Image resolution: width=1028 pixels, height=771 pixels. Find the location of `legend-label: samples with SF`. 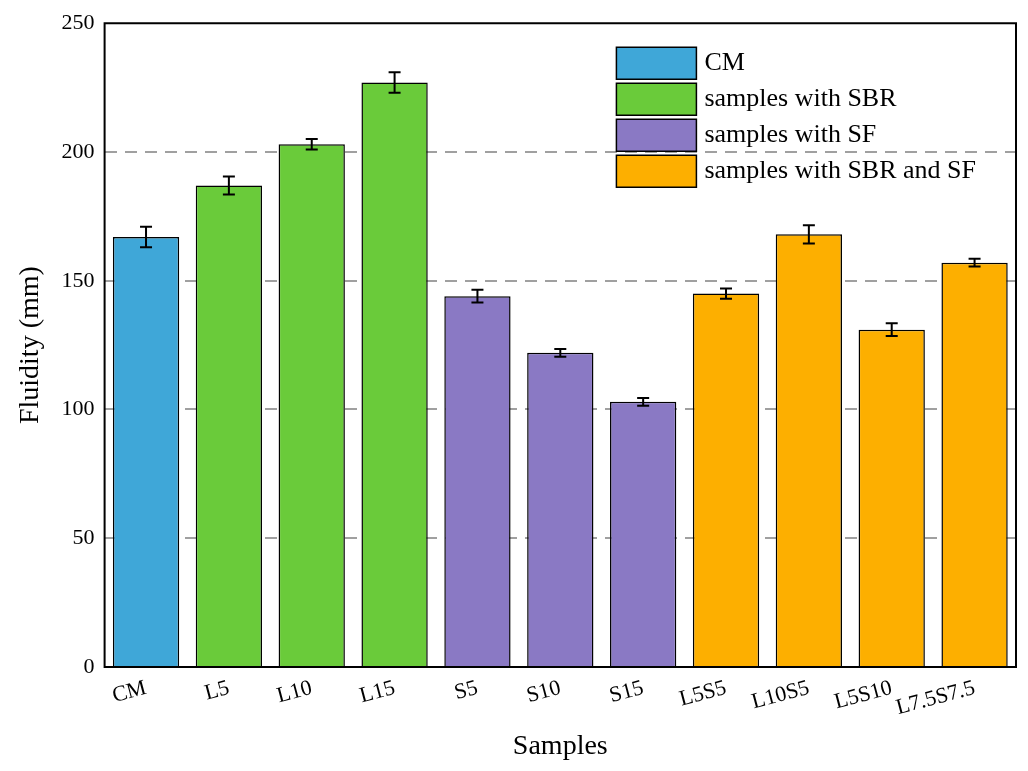

legend-label: samples with SF is located at coordinates (790, 134).